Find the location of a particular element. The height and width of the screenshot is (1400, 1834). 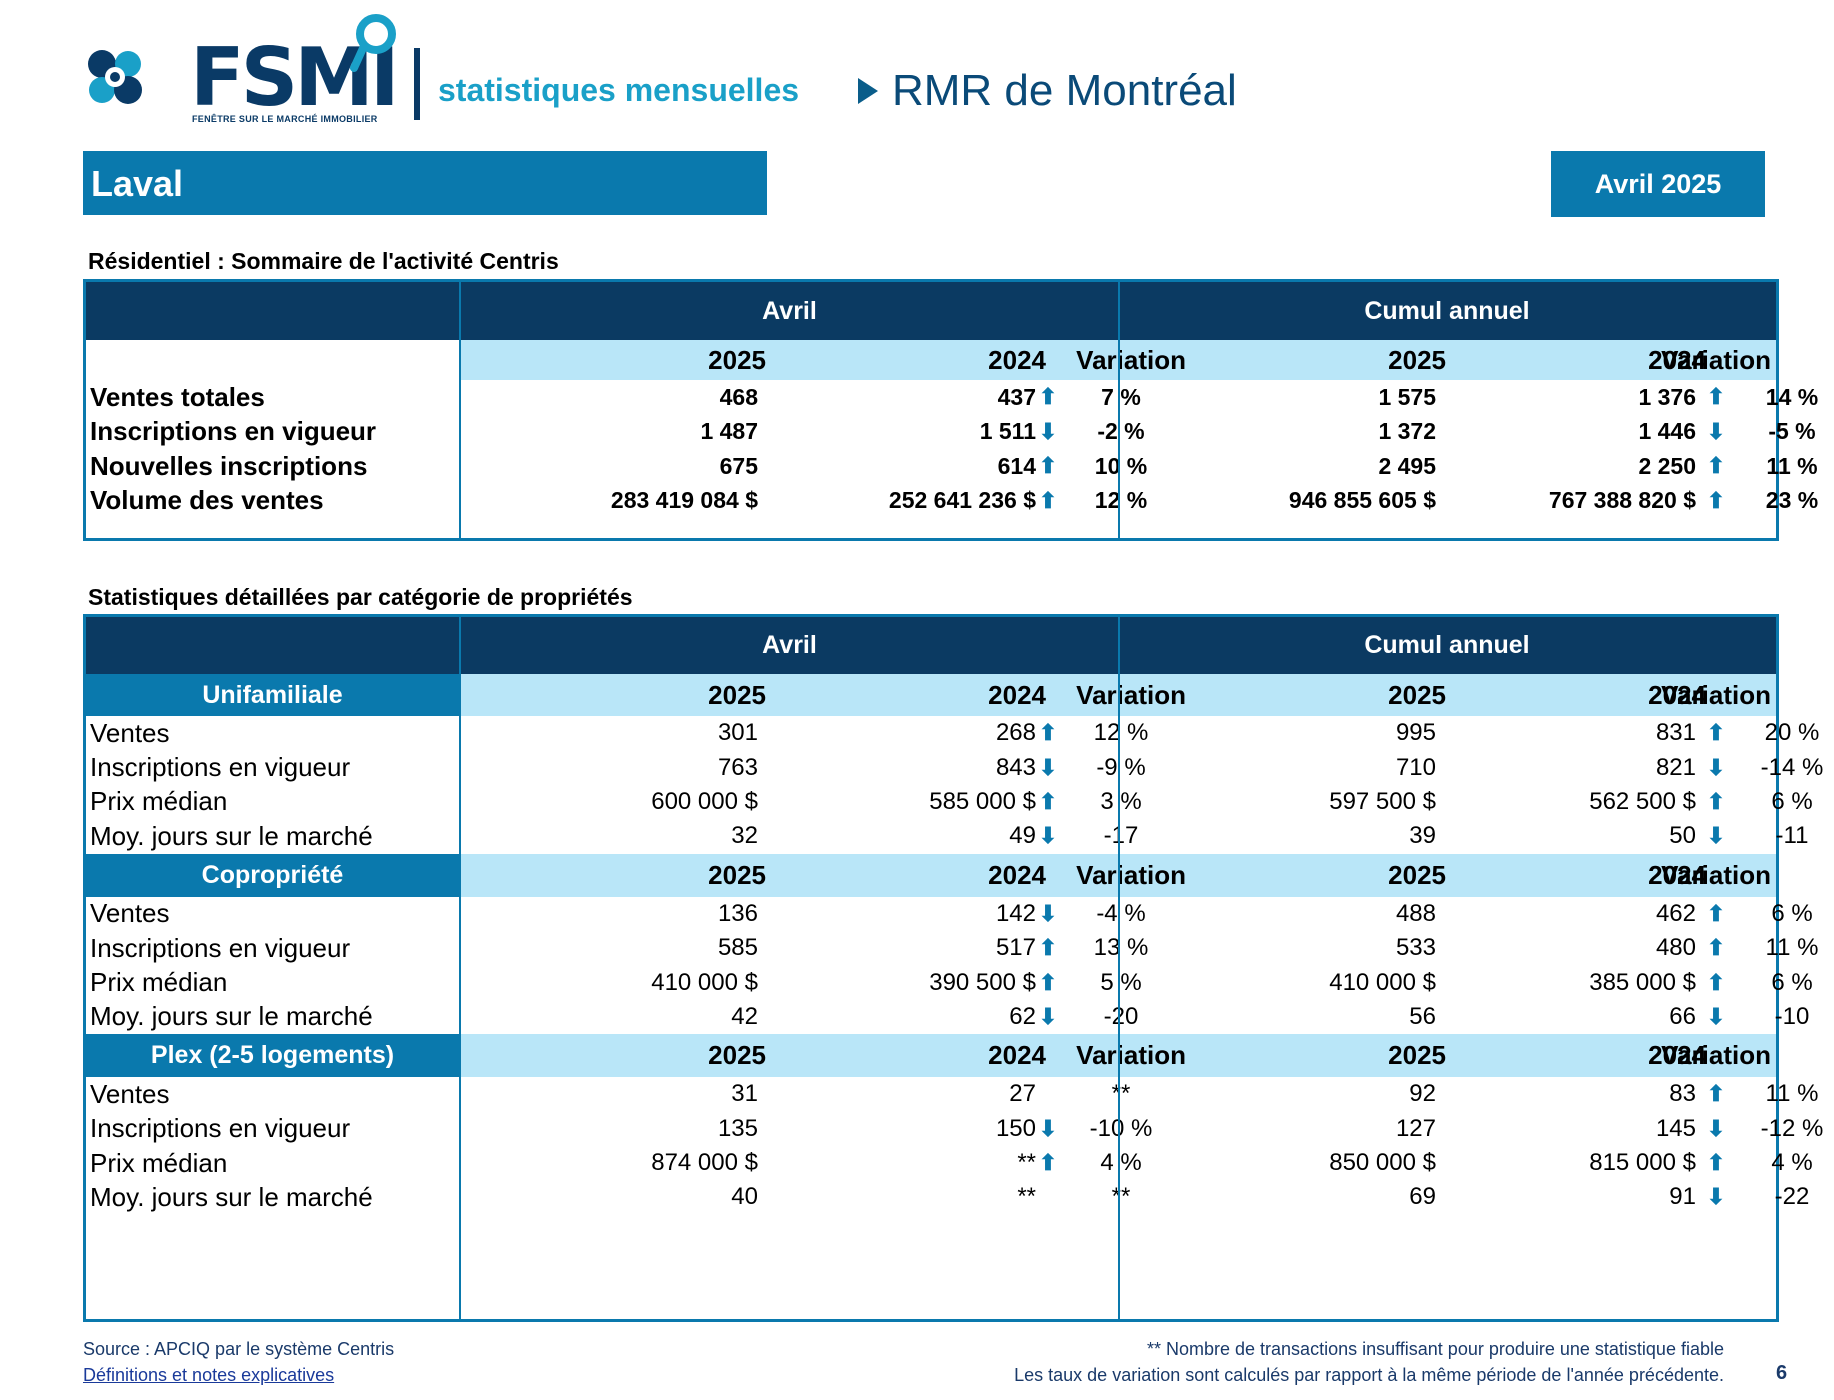

ytd-2024-value: 831 is located at coordinates (1675, 733).